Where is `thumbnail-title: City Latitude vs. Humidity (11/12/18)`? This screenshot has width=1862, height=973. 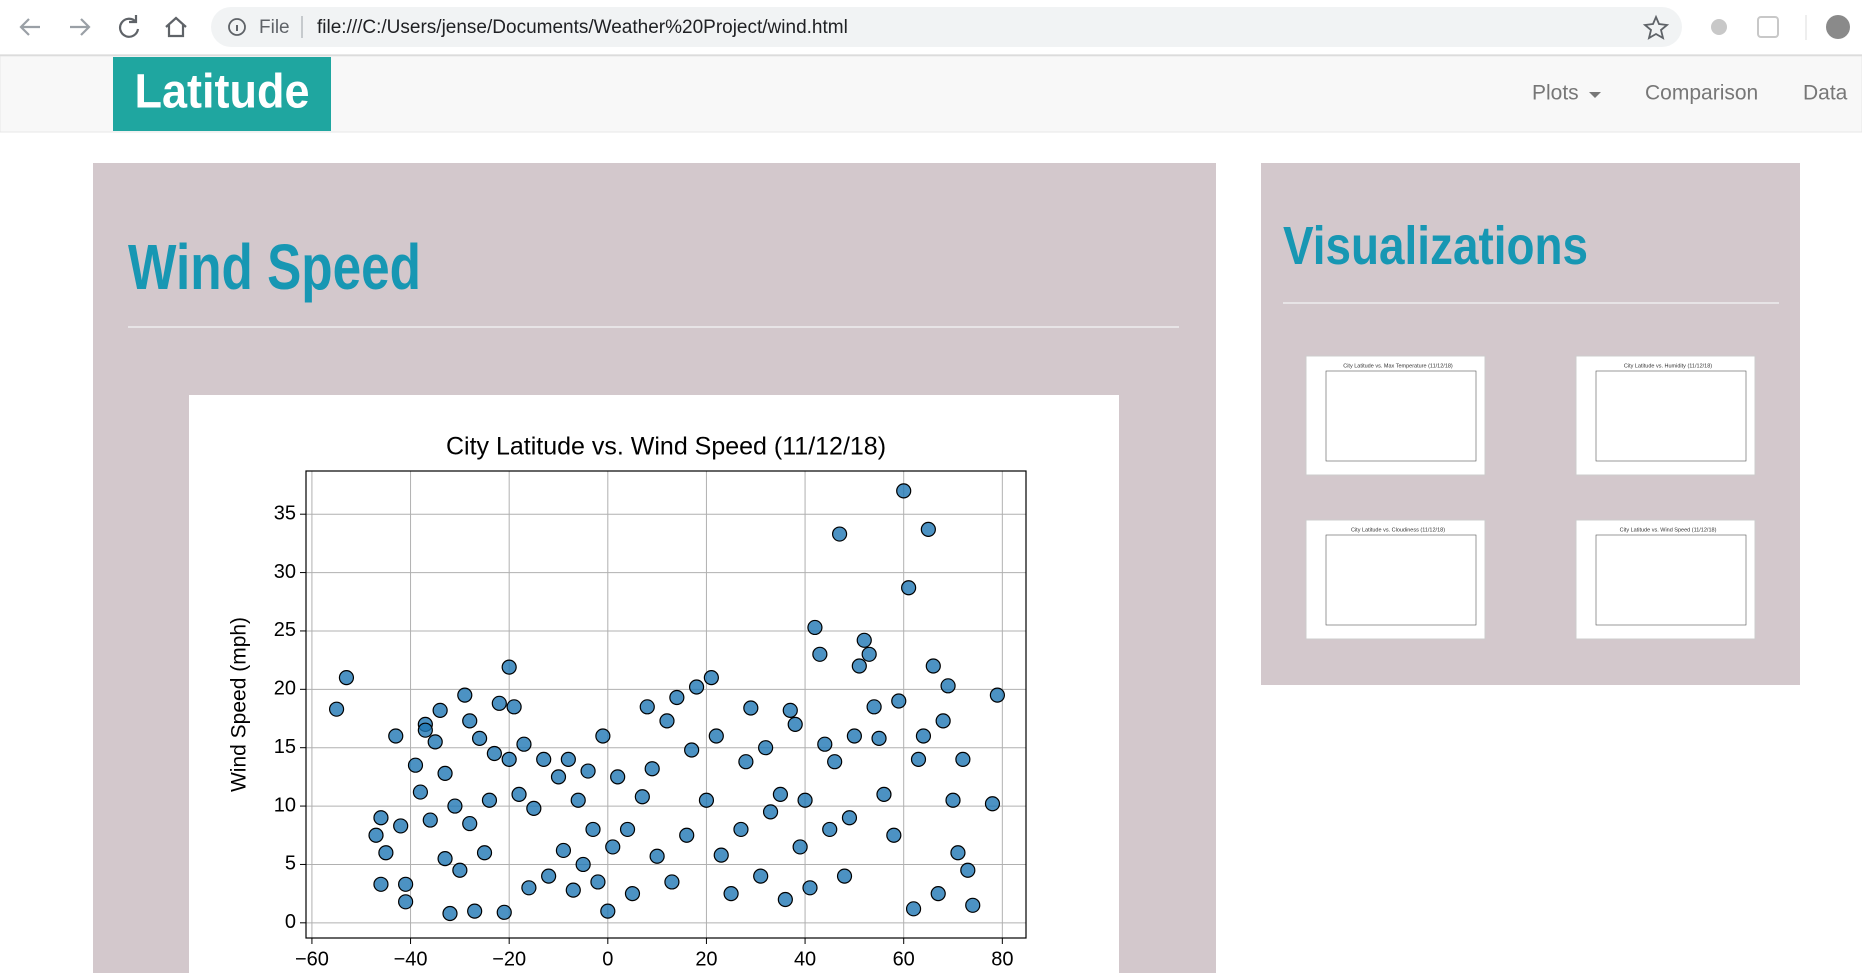 thumbnail-title: City Latitude vs. Humidity (11/12/18) is located at coordinates (1668, 366).